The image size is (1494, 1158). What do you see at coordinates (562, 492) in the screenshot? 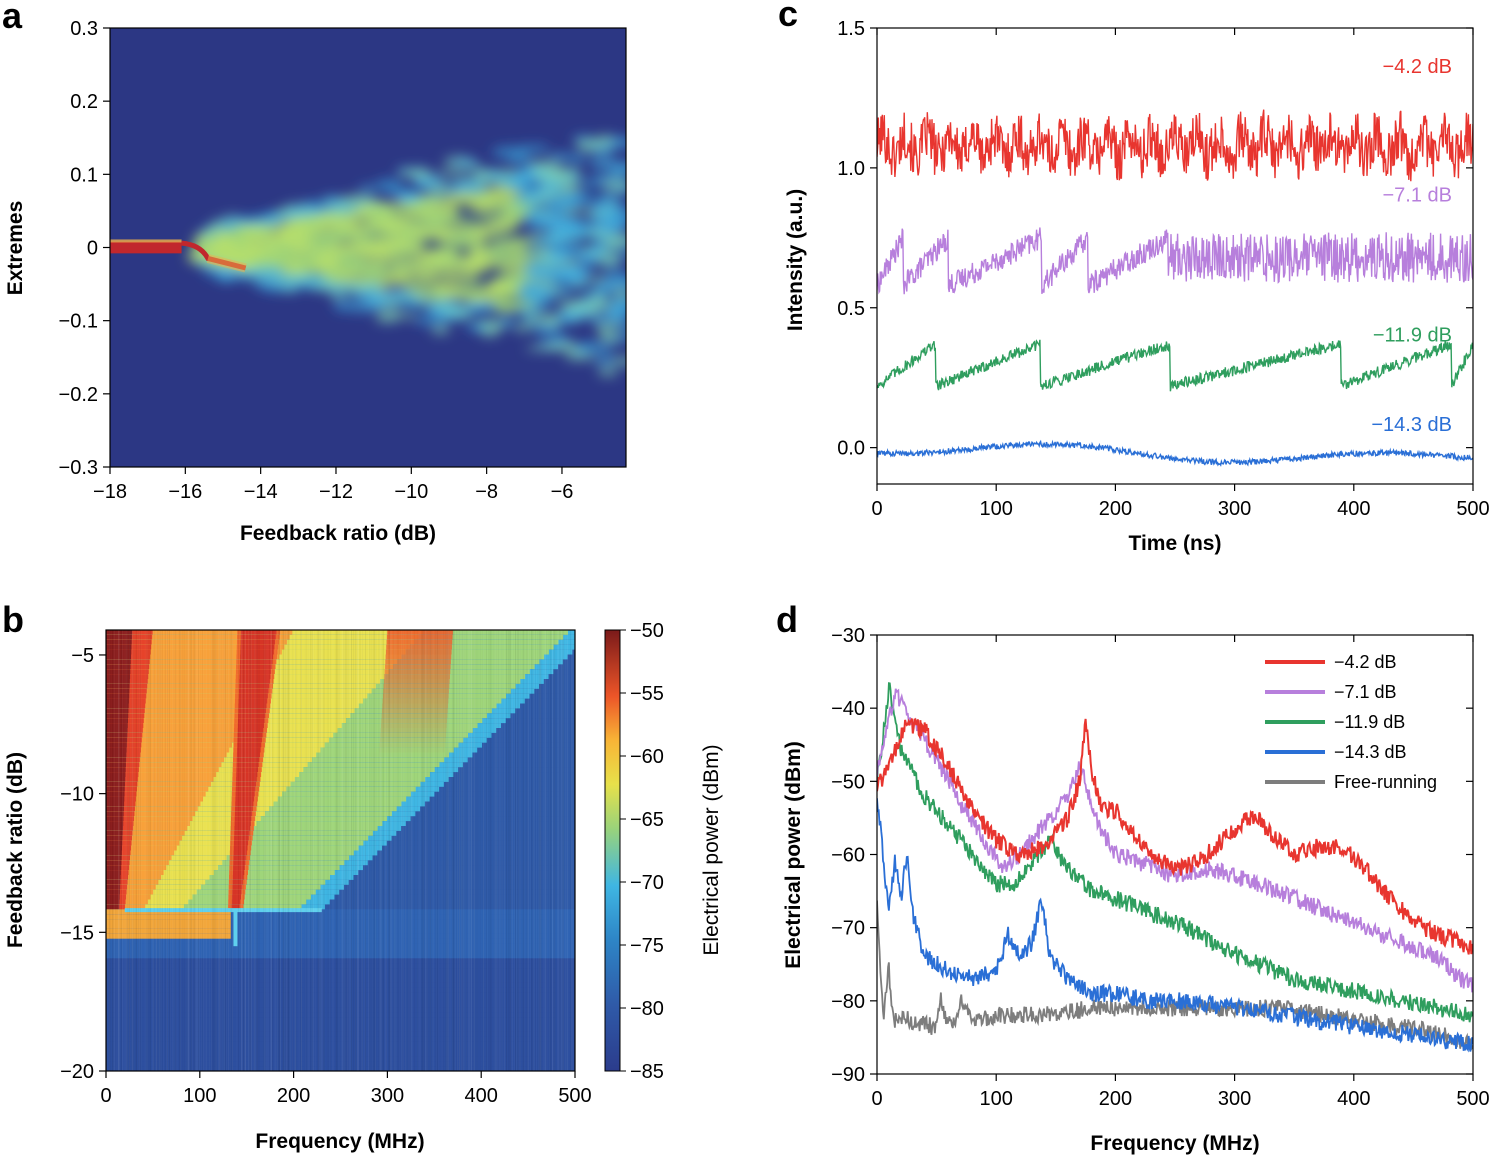
I see `x-tick-label: −6` at bounding box center [562, 492].